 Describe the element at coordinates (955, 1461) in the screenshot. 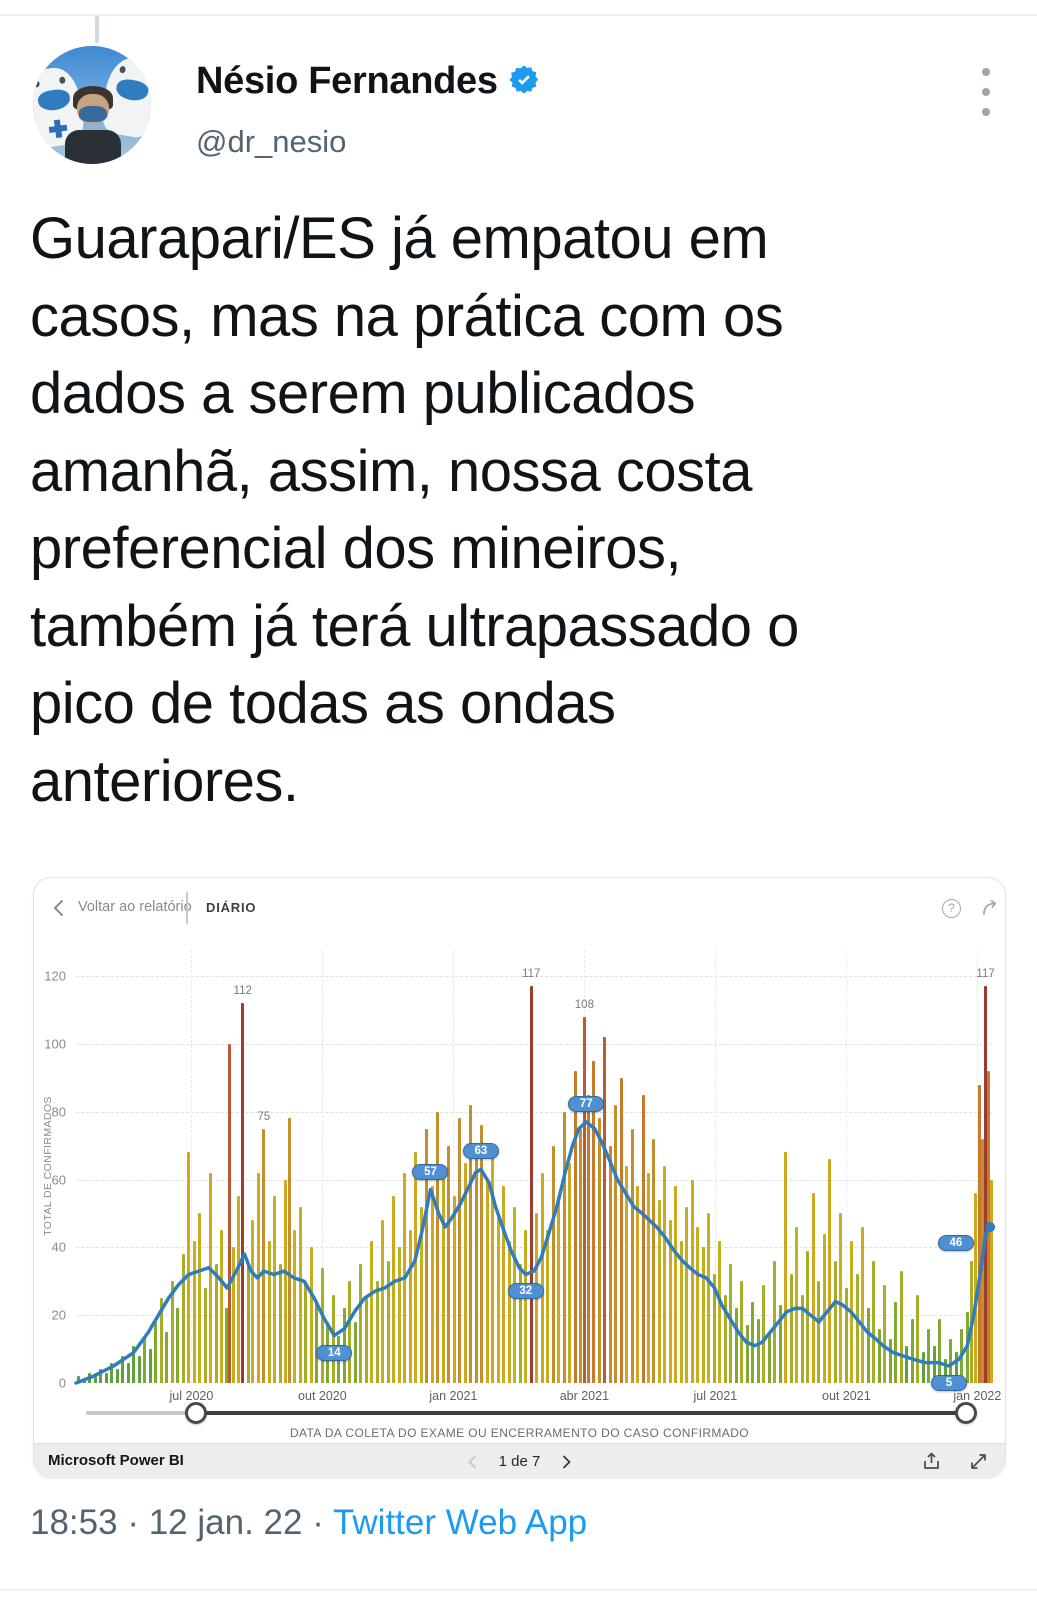

I see `footer-actions` at that location.